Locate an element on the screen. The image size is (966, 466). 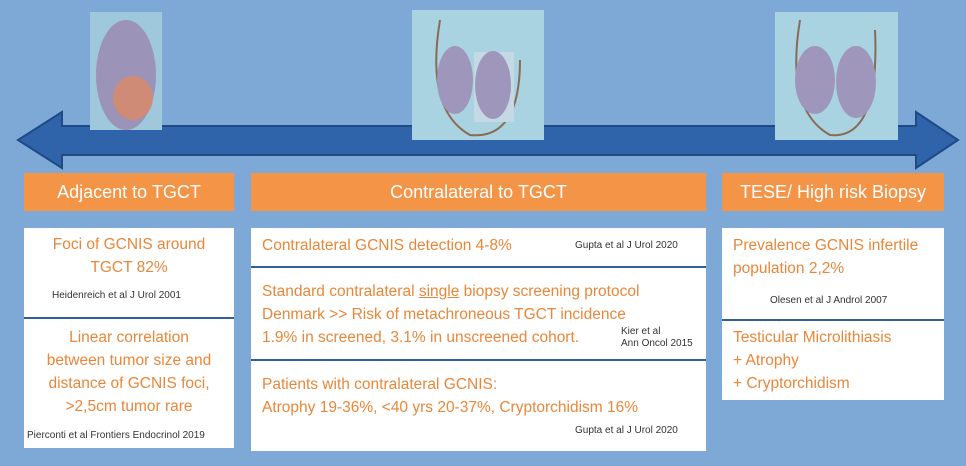
text-line: >2,5cm tumor rare is located at coordinates (129, 406).